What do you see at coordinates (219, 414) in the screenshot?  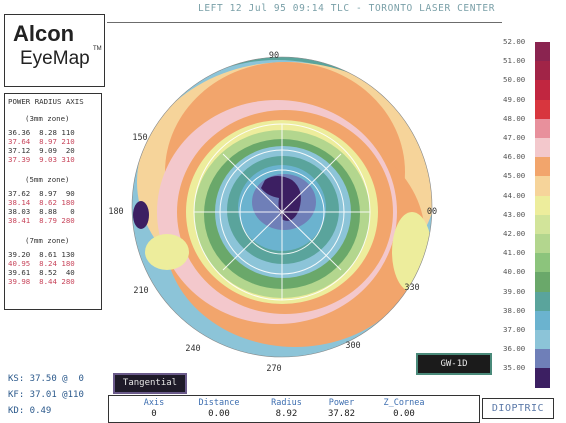 I see `distance-value: 0.00` at bounding box center [219, 414].